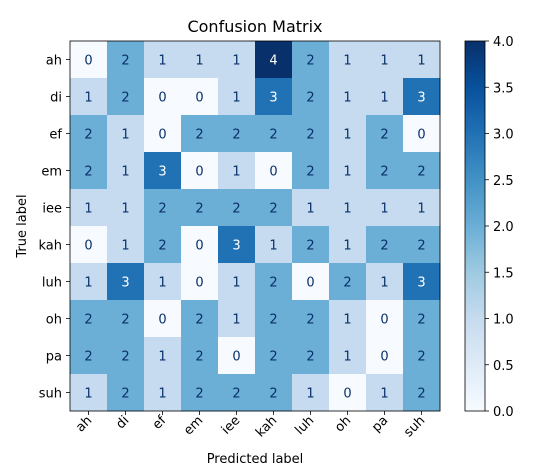 The image size is (535, 468). What do you see at coordinates (54, 357) in the screenshot?
I see `y-tick-label: pa` at bounding box center [54, 357].